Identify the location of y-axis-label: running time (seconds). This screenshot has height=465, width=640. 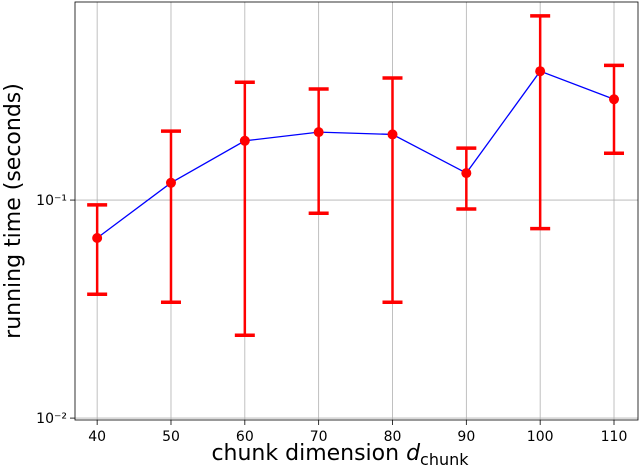
(13, 211).